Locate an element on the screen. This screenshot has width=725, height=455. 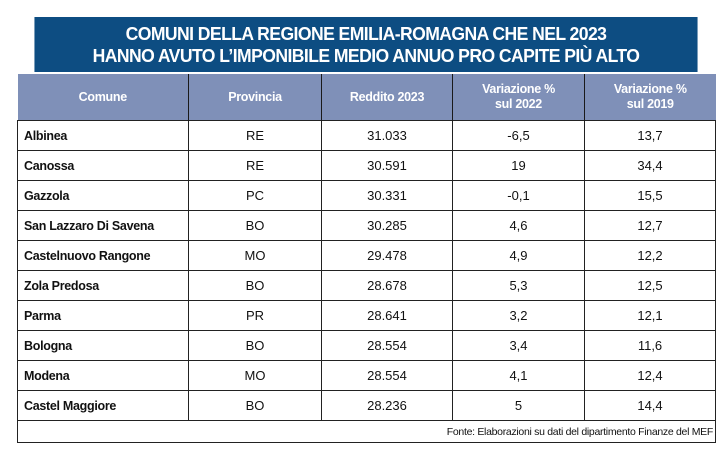
table-cell: 12,5 is located at coordinates (650, 285).